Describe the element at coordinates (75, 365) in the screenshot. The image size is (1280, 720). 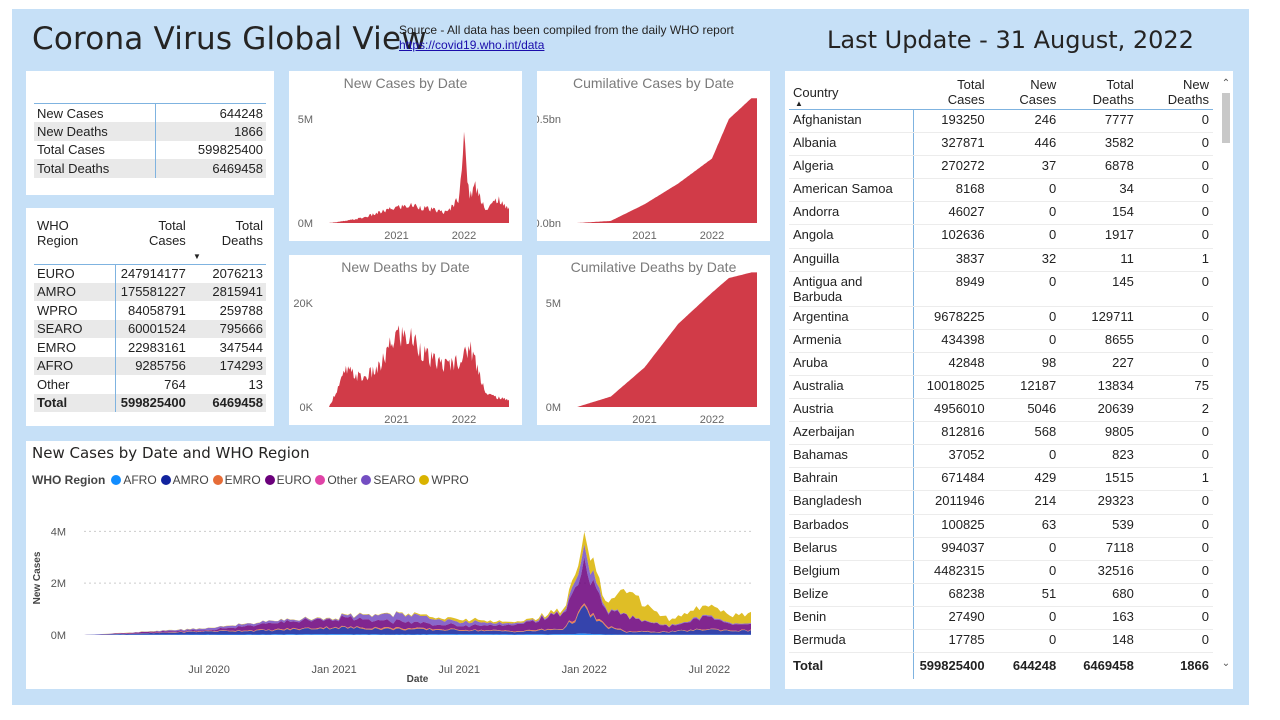
I see `region-name: AFRO` at that location.